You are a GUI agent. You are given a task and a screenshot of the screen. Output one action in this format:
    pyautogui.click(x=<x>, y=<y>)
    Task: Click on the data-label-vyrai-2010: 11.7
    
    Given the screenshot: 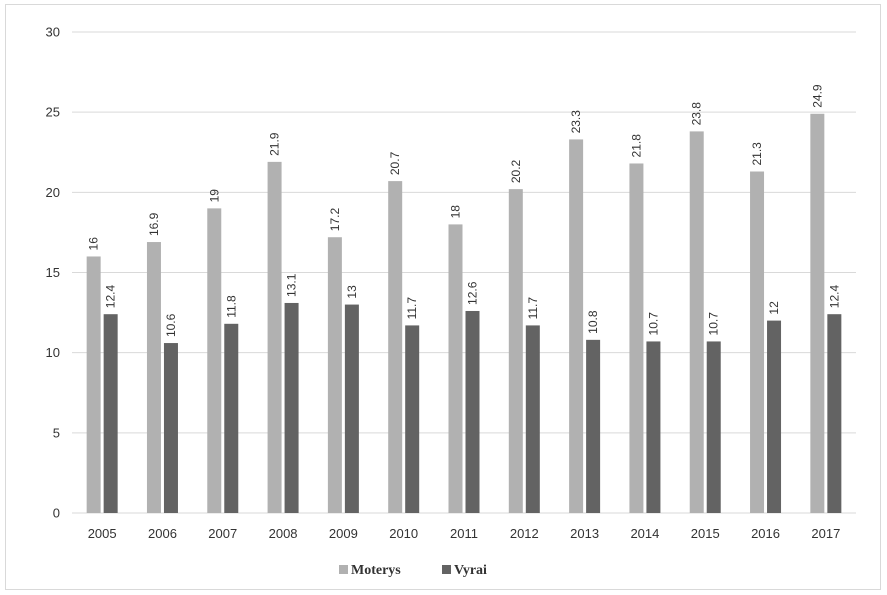 What is the action you would take?
    pyautogui.click(x=412, y=308)
    